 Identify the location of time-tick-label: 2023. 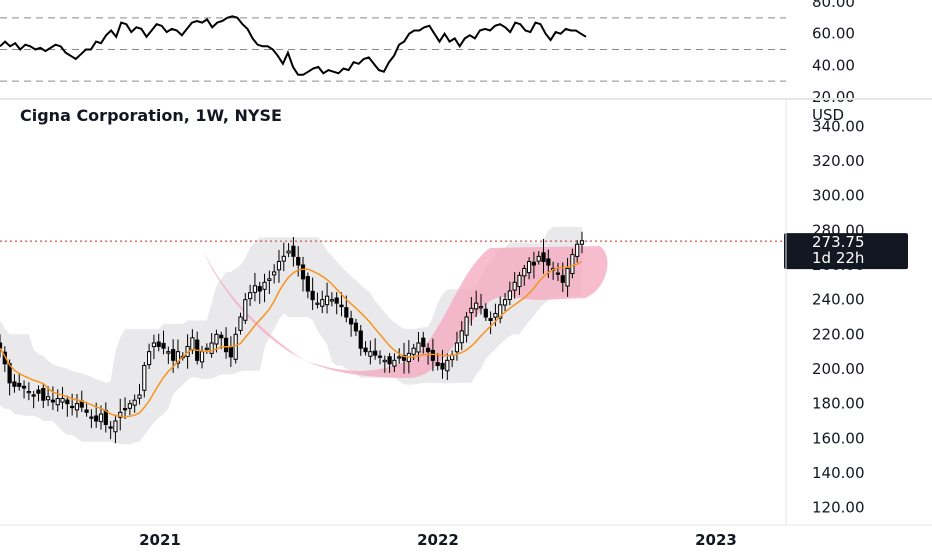
(716, 540).